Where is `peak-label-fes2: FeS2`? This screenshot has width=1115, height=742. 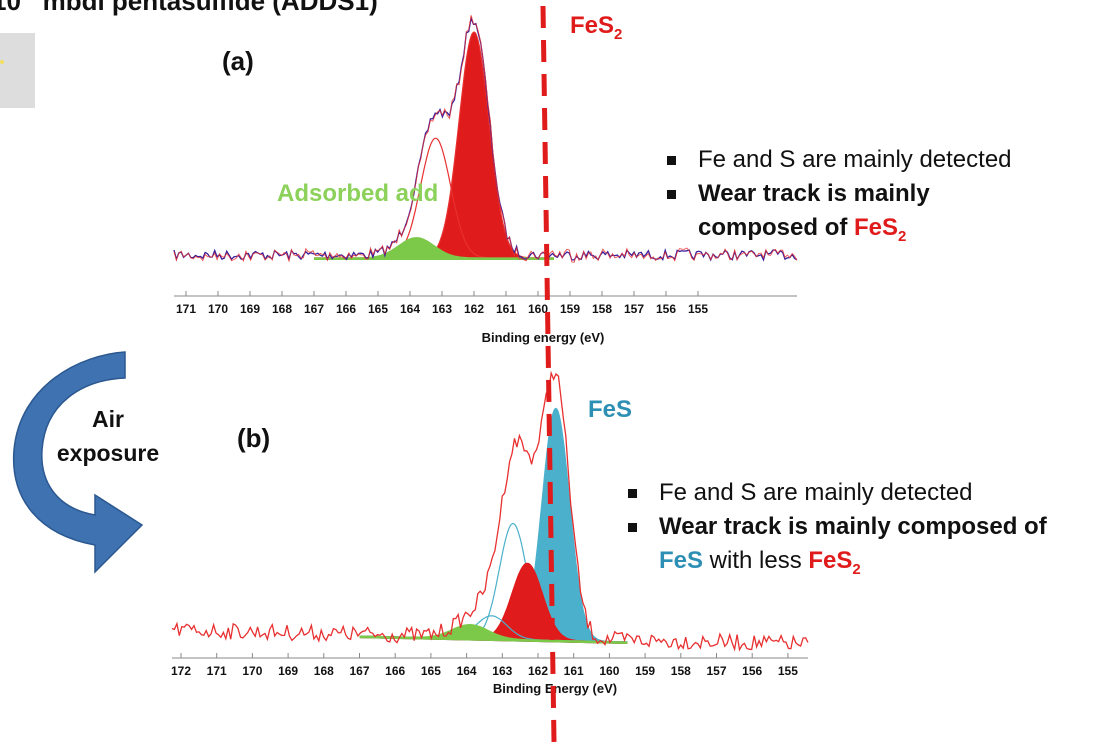 peak-label-fes2: FeS2 is located at coordinates (596, 27).